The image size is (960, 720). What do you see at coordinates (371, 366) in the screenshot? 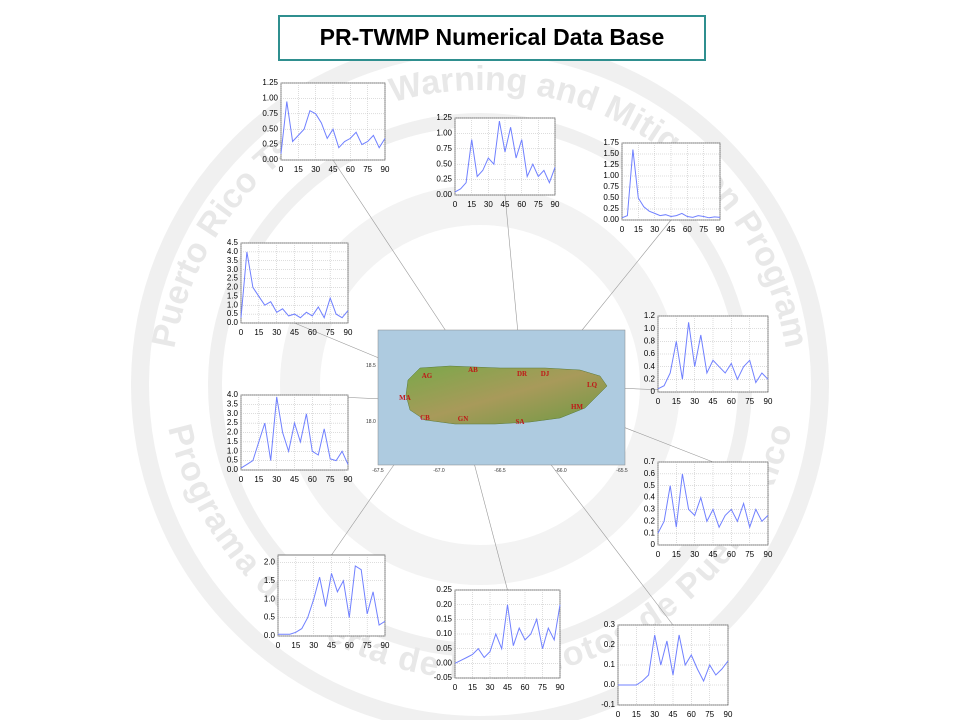
I see `map-lat-label: 18.5` at bounding box center [371, 366].